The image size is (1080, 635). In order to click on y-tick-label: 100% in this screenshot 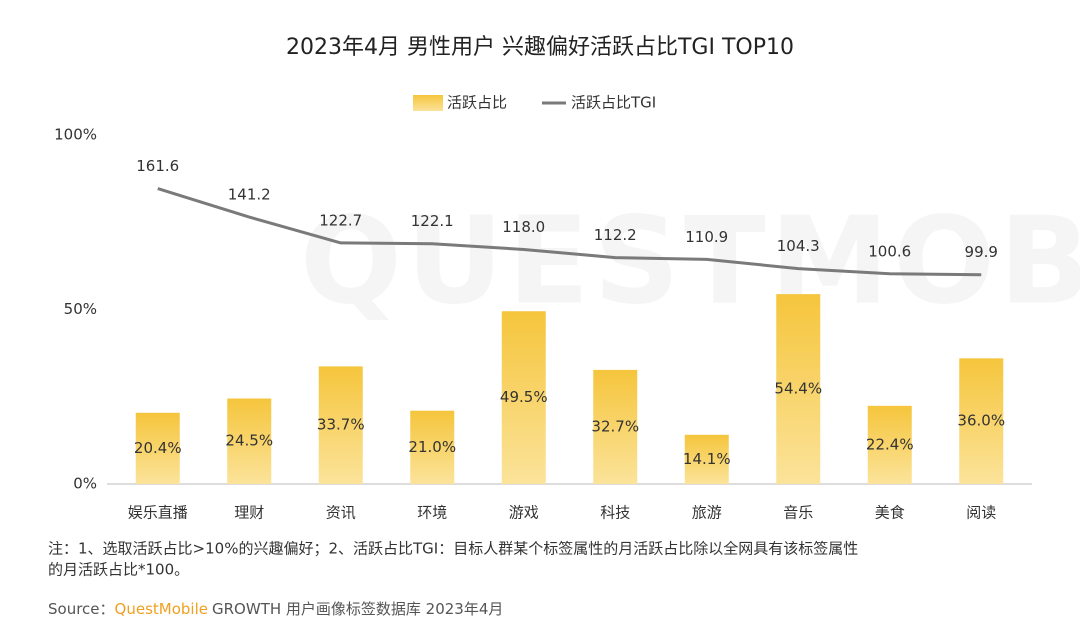, I will do `click(75, 135)`.